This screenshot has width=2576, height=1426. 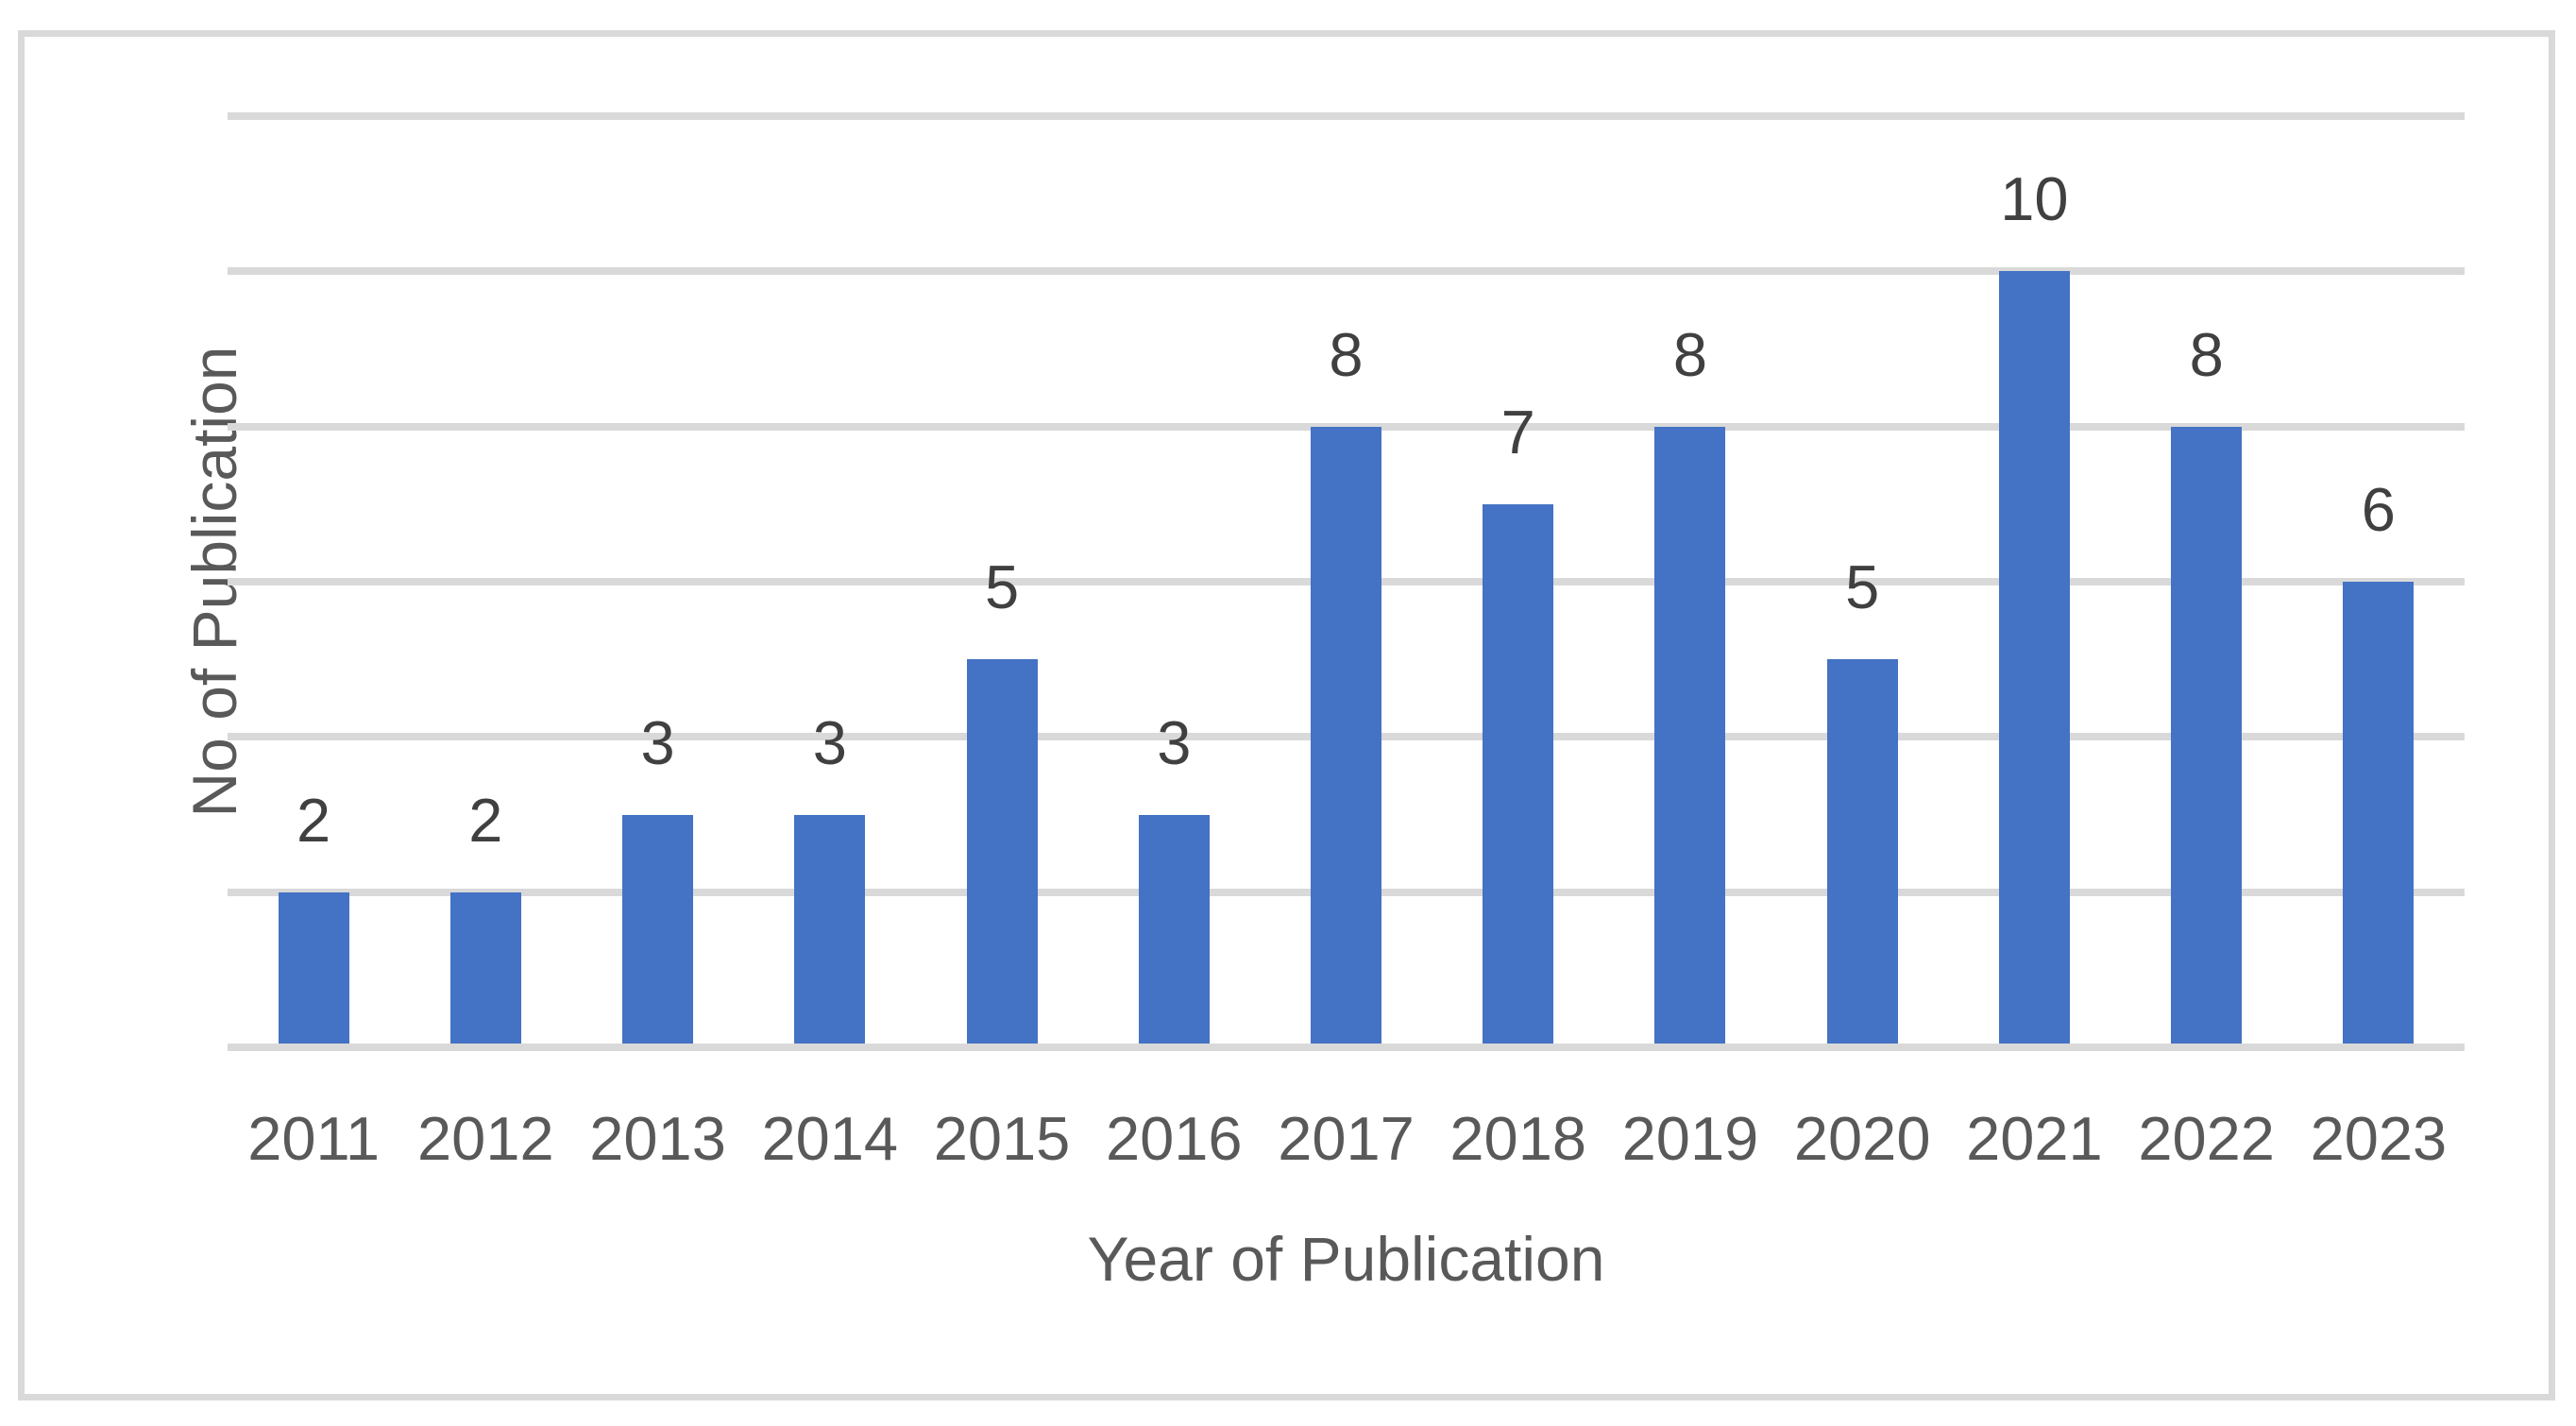 What do you see at coordinates (2206, 354) in the screenshot?
I see `data-label-2022: 8` at bounding box center [2206, 354].